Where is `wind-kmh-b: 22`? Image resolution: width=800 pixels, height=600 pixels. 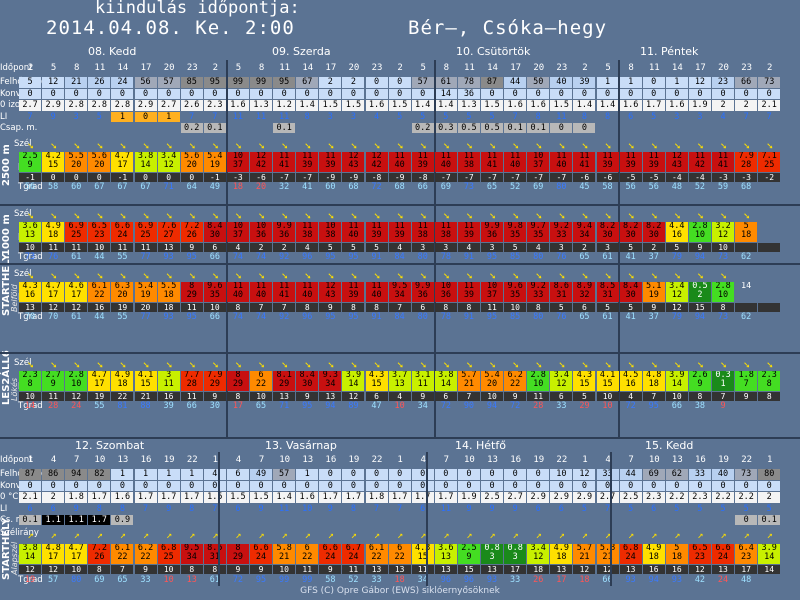 wind-kmh-b: 22 is located at coordinates (122, 557).